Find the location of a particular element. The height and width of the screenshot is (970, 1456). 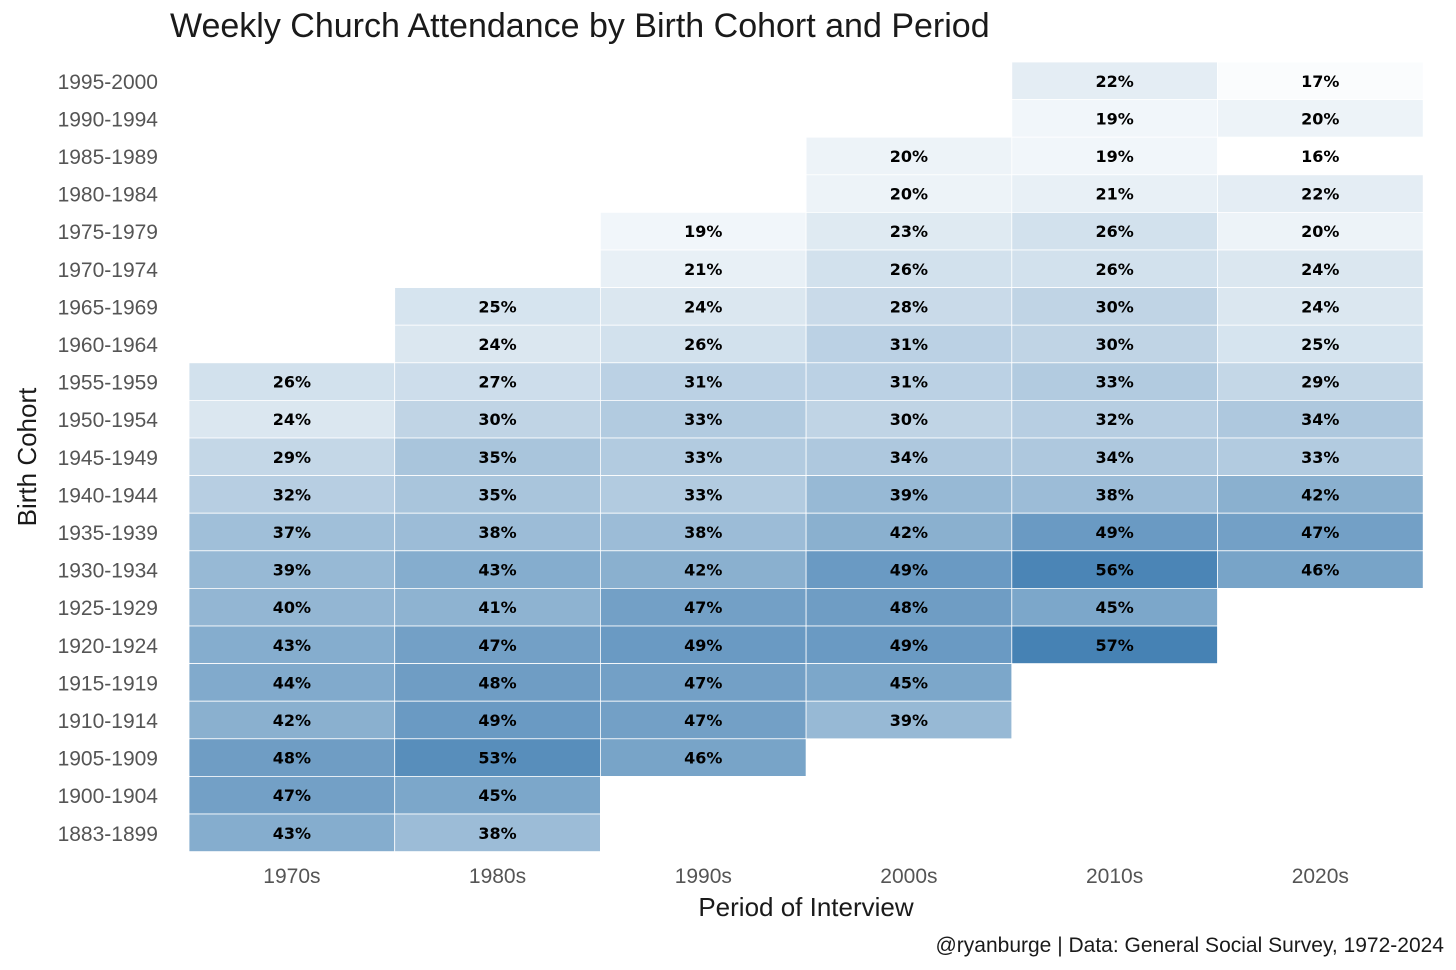

cell-label-1965-1969-2020s: 24% is located at coordinates (1320, 306).